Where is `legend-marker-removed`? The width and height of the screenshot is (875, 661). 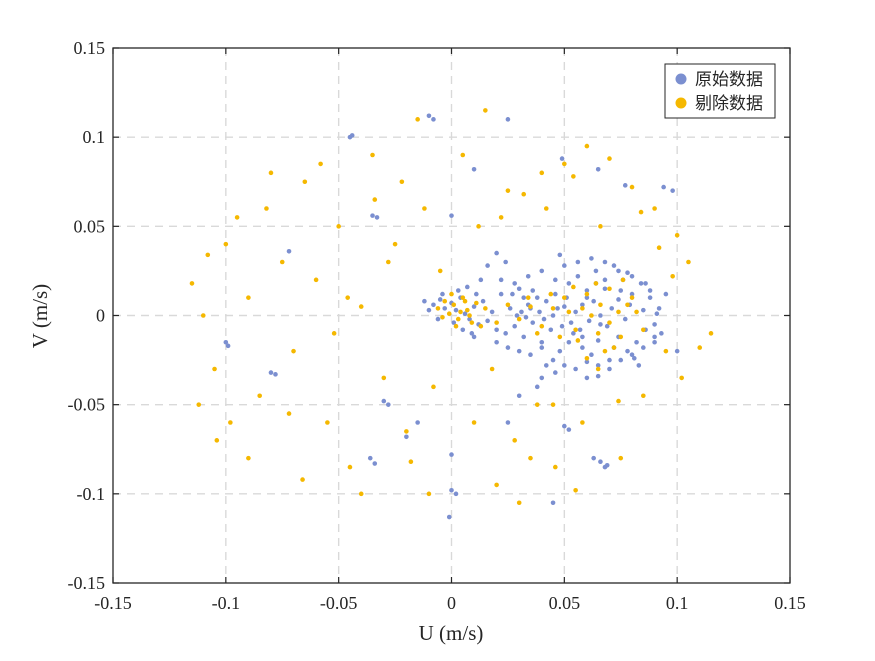
legend-marker-removed is located at coordinates (681, 103).